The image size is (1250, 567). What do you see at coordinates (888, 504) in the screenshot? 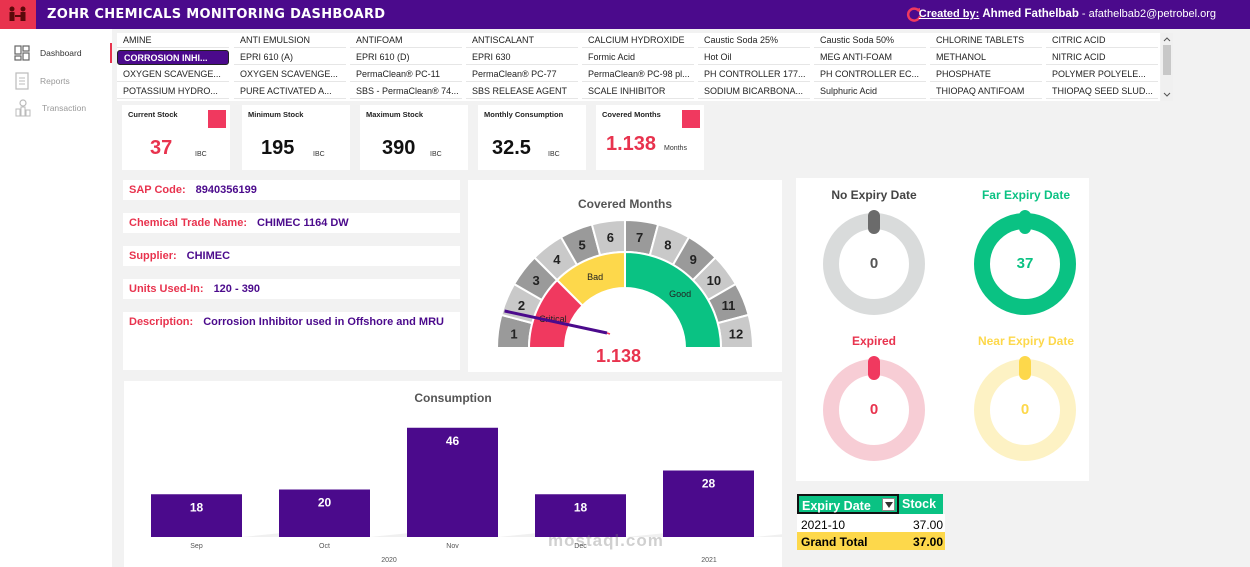
I see `filter-dropdown-icon` at bounding box center [888, 504].